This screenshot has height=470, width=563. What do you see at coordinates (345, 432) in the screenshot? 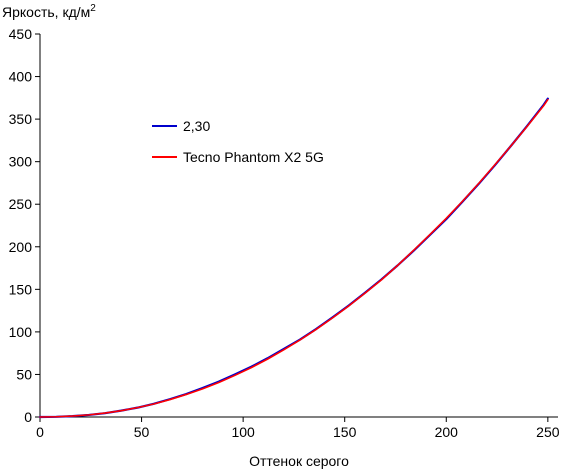
I see `x-tick-label: 150` at bounding box center [345, 432].